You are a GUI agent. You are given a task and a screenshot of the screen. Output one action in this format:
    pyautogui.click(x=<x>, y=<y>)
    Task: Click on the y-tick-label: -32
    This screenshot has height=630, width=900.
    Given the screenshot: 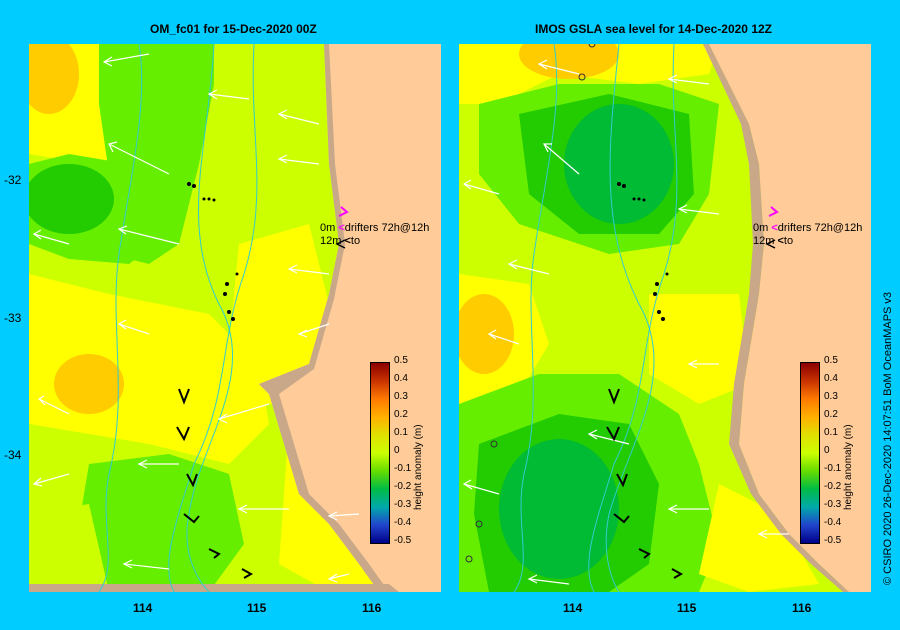 What is the action you would take?
    pyautogui.click(x=13, y=180)
    